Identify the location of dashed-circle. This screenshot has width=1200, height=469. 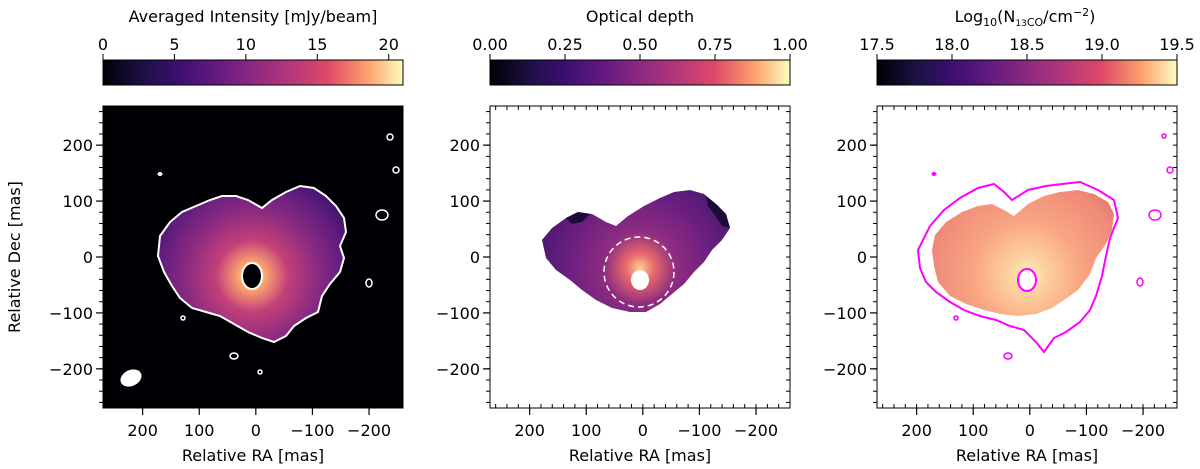
(639, 272).